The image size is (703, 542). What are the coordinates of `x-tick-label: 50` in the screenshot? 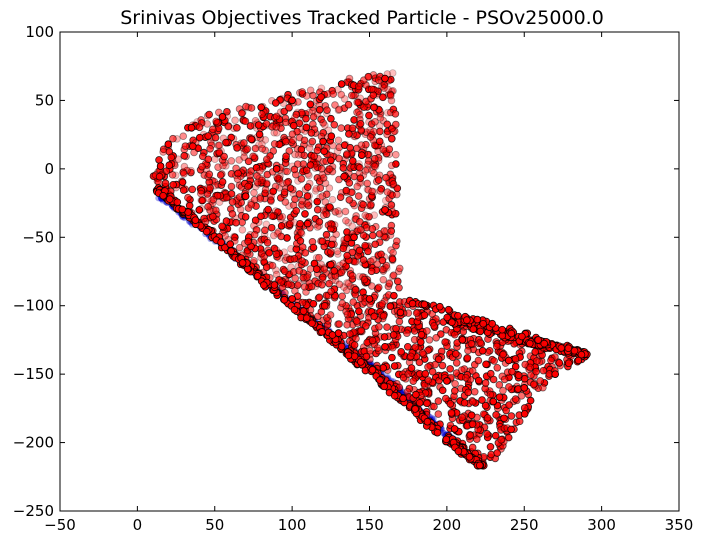 It's located at (214, 525).